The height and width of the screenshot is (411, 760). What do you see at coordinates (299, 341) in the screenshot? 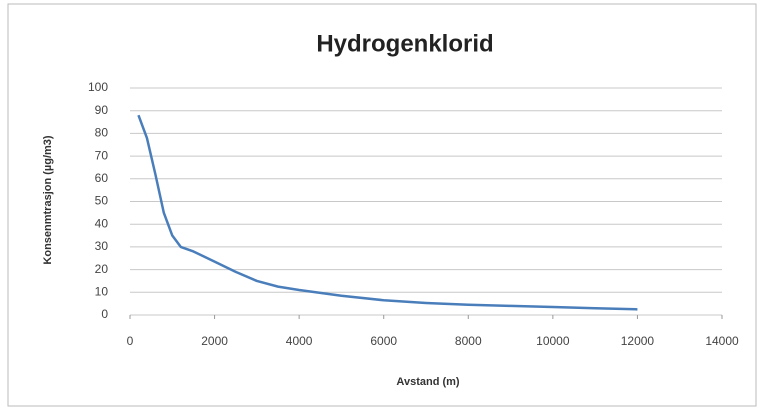
I see `x-tick-label: 4000` at bounding box center [299, 341].